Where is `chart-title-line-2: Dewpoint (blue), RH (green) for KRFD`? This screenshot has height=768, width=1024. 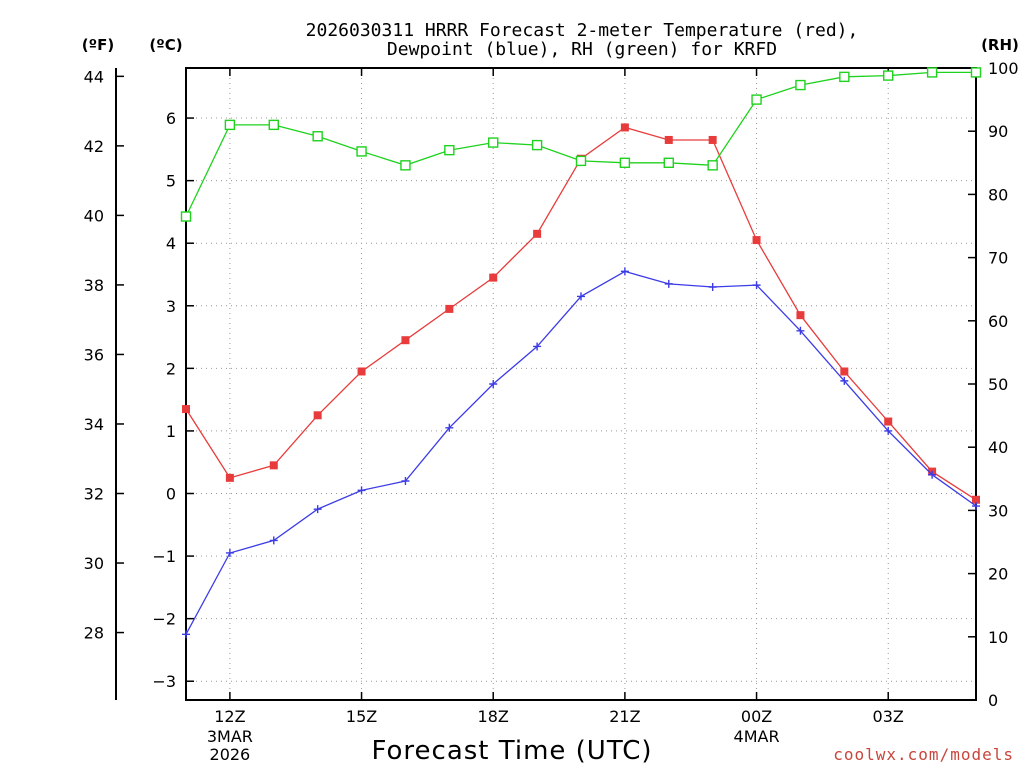
chart-title-line-2: Dewpoint (blue), RH (green) for KRFD is located at coordinates (582, 49).